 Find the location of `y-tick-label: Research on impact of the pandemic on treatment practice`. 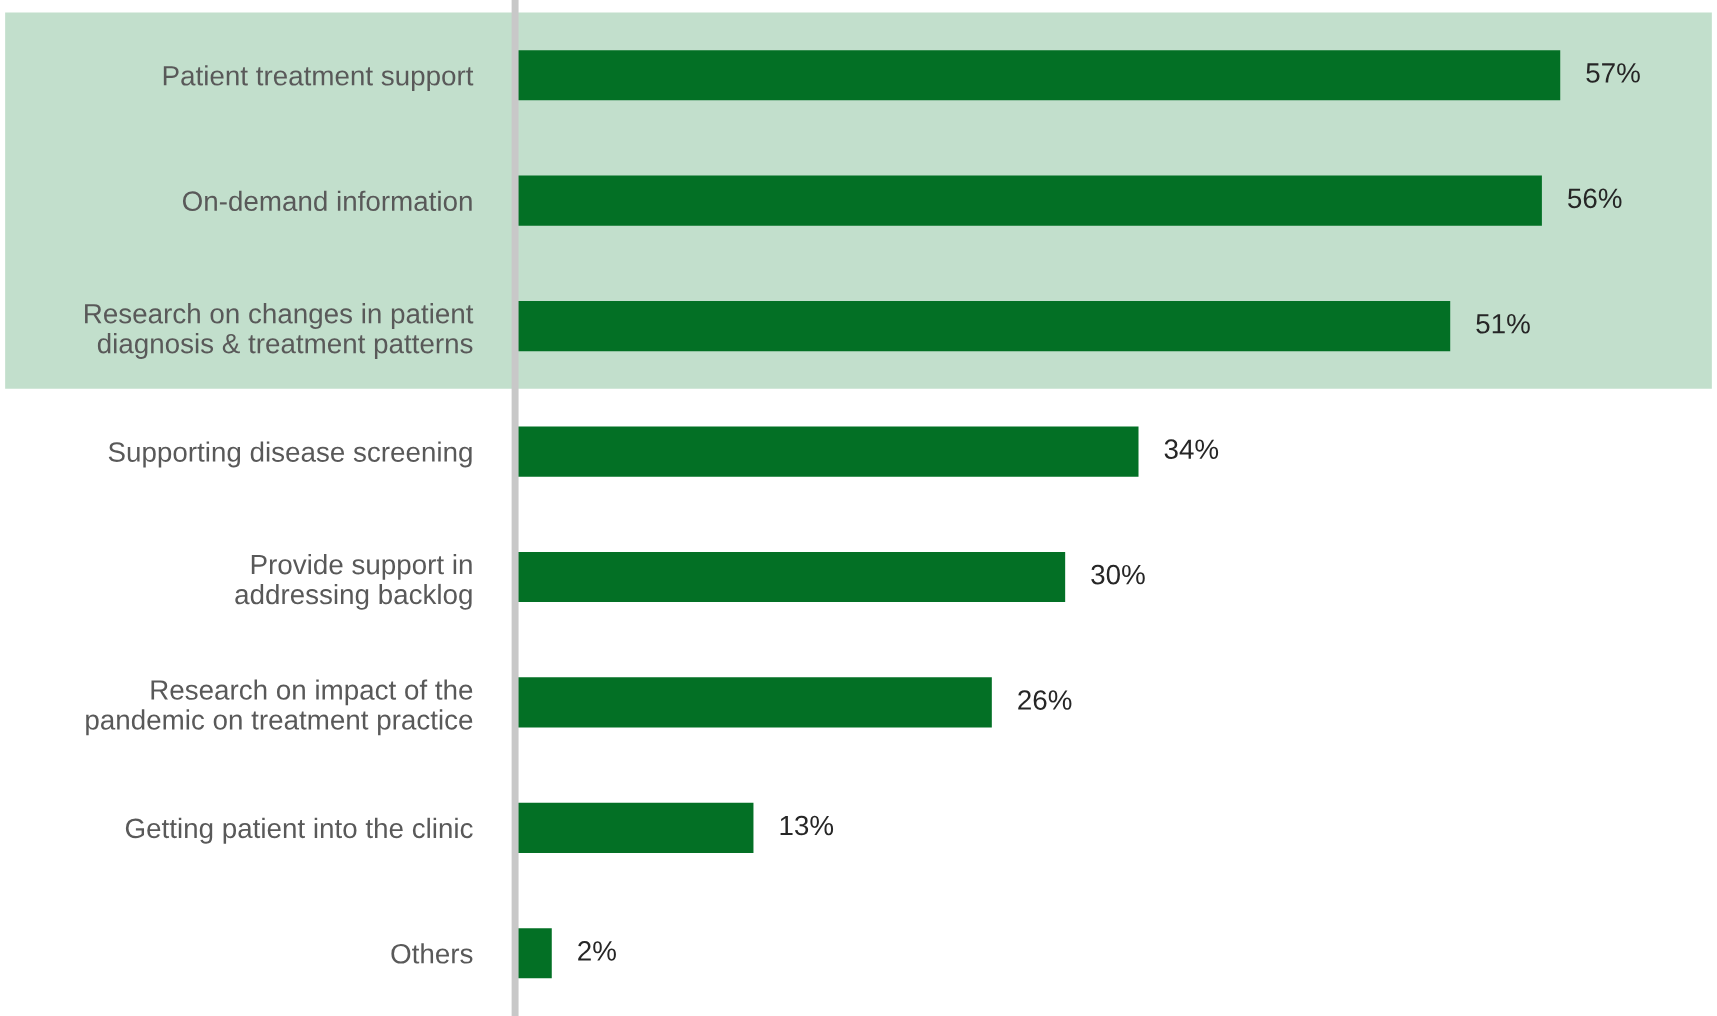

y-tick-label: Research on impact of the pandemic on treatment practice is located at coordinates (279, 707).